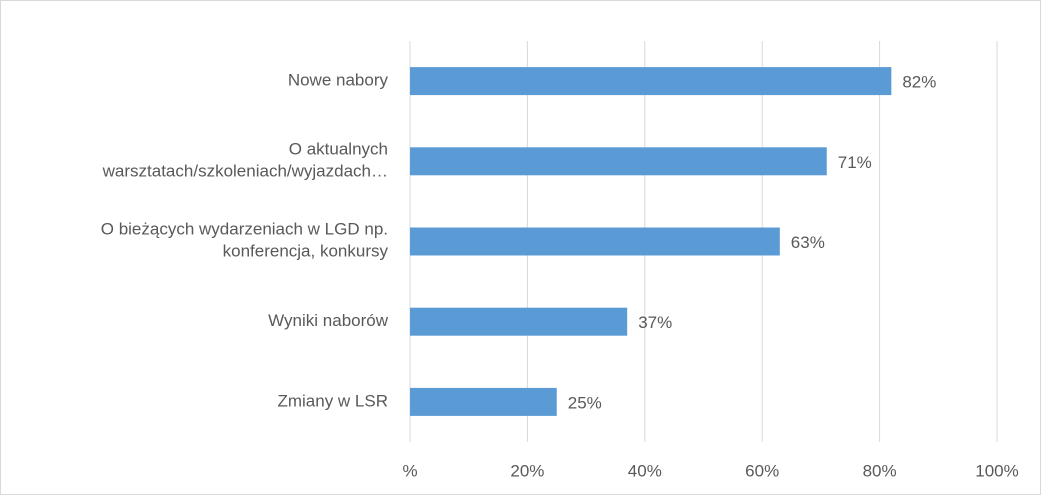 Image resolution: width=1041 pixels, height=495 pixels. What do you see at coordinates (996, 470) in the screenshot?
I see `x-tick-label: 100%` at bounding box center [996, 470].